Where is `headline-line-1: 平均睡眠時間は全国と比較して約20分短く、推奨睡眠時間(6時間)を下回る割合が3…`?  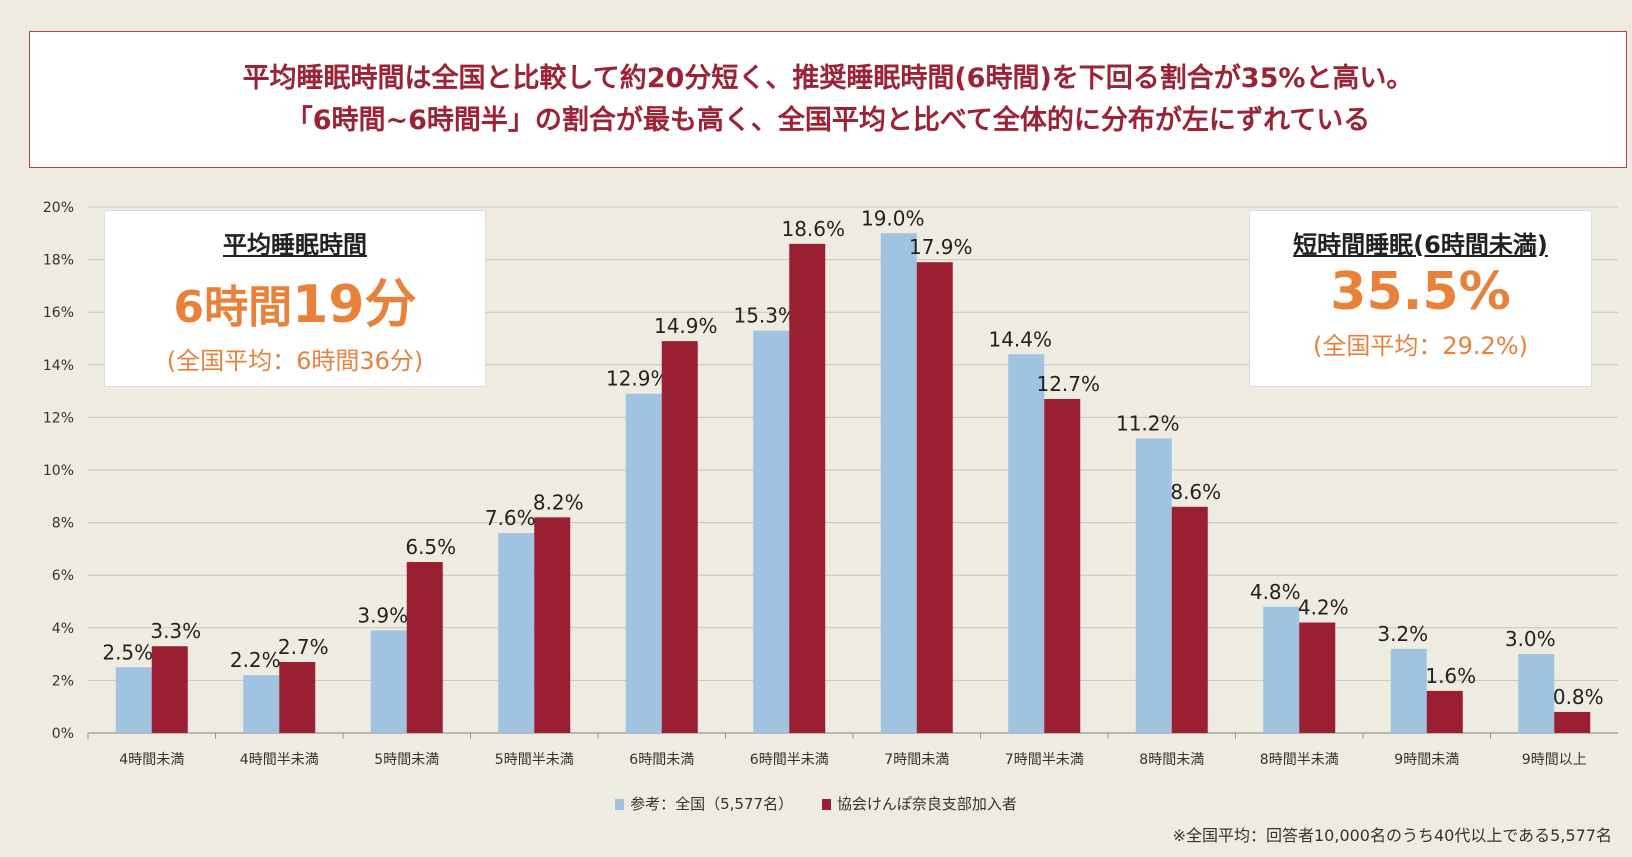 headline-line-1: 平均睡眠時間は全国と比較して約20分短く、推奨睡眠時間(6時間)を下回る割合が3… is located at coordinates (828, 78).